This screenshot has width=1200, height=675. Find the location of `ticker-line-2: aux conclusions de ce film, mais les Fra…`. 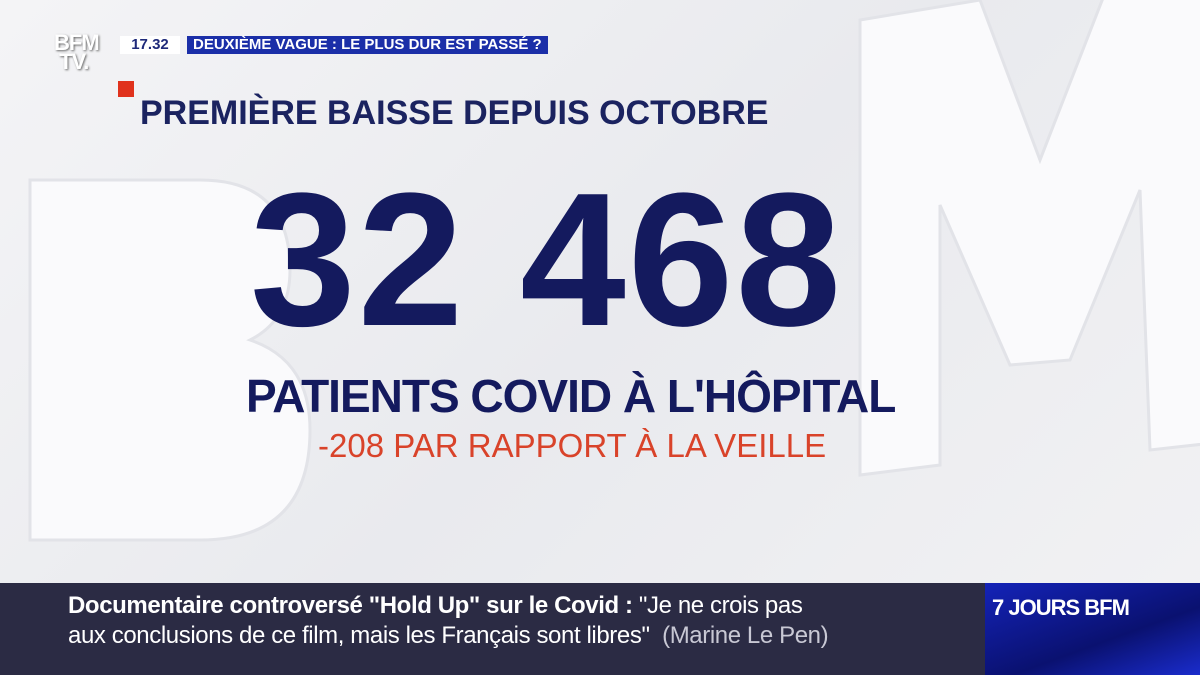

ticker-line-2: aux conclusions de ce film, mais les Fra… is located at coordinates (448, 636).